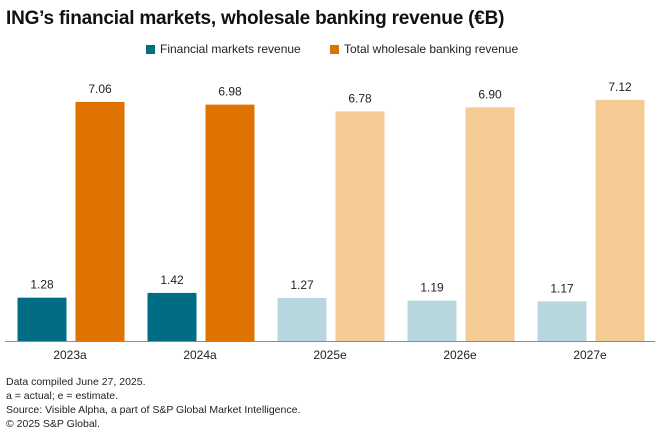 The height and width of the screenshot is (445, 660). I want to click on footnote-legend-key: a = actual; e = estimate., so click(62, 396).